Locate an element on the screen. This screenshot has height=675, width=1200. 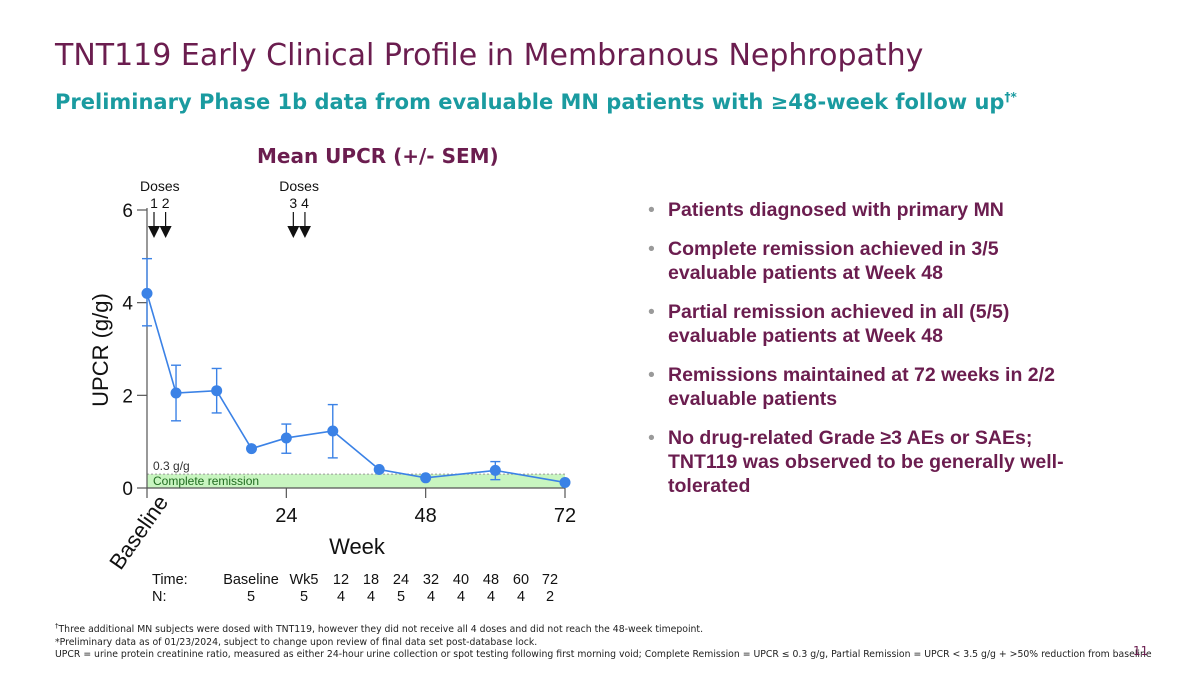
table-time-cell: 18 is located at coordinates (371, 580).